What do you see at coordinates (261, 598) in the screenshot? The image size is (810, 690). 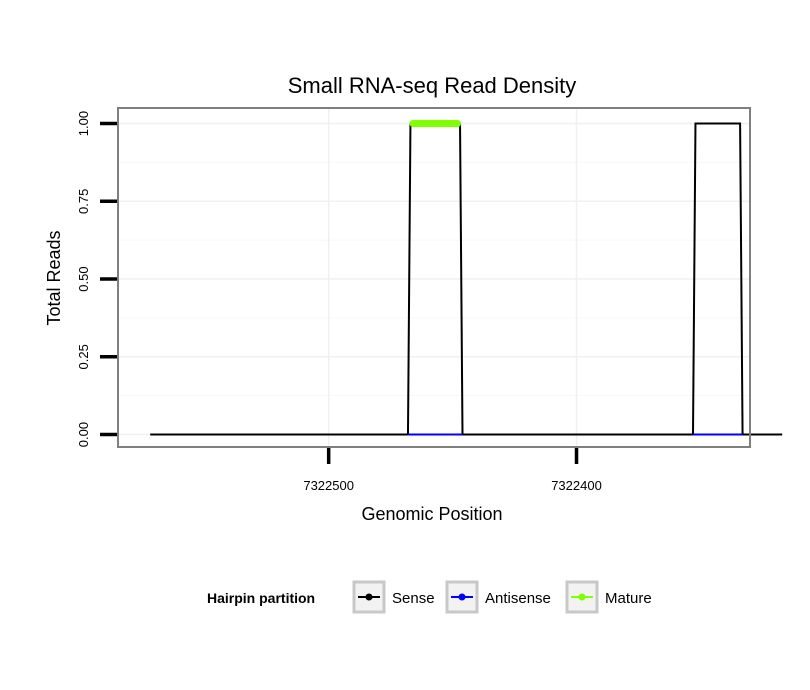 I see `legend-title: Hairpin partition` at bounding box center [261, 598].